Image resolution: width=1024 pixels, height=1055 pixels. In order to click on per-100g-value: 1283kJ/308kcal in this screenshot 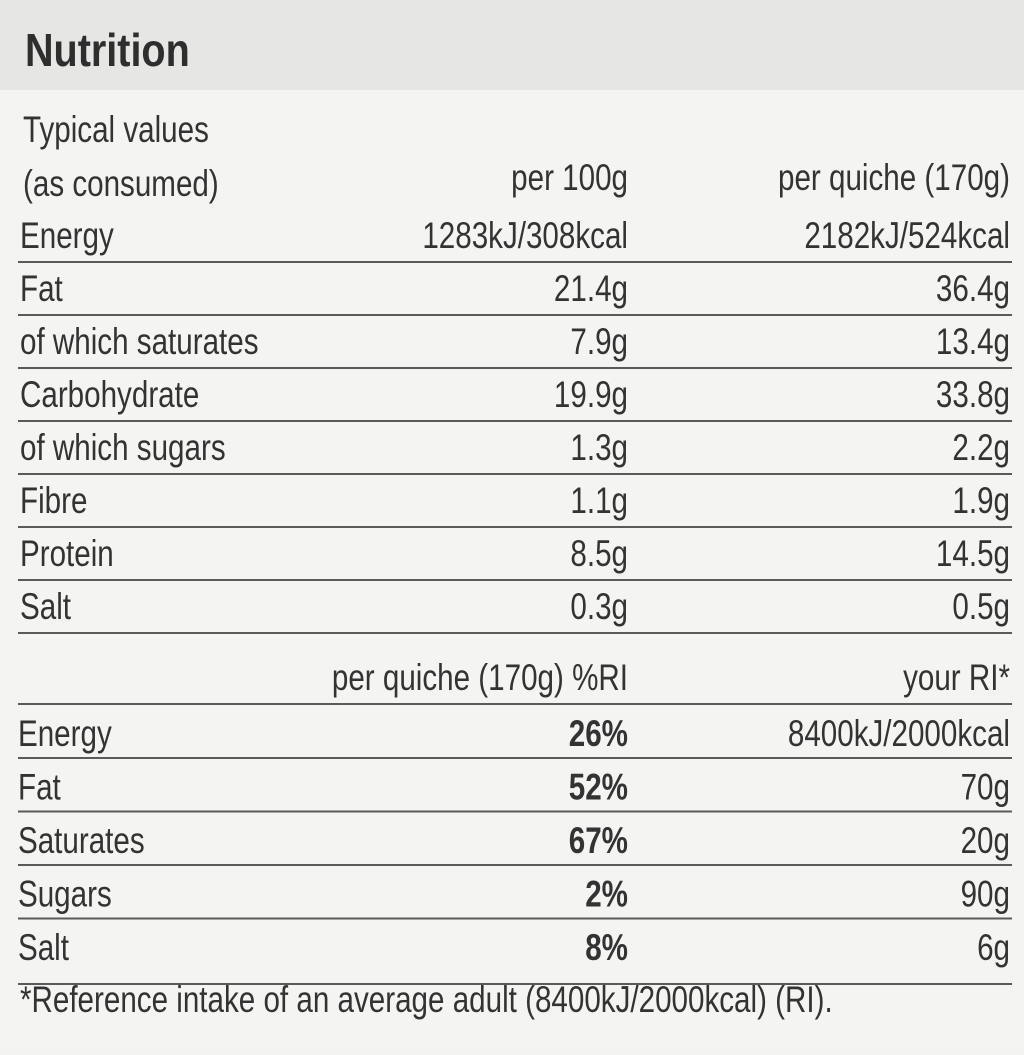, I will do `click(525, 236)`.